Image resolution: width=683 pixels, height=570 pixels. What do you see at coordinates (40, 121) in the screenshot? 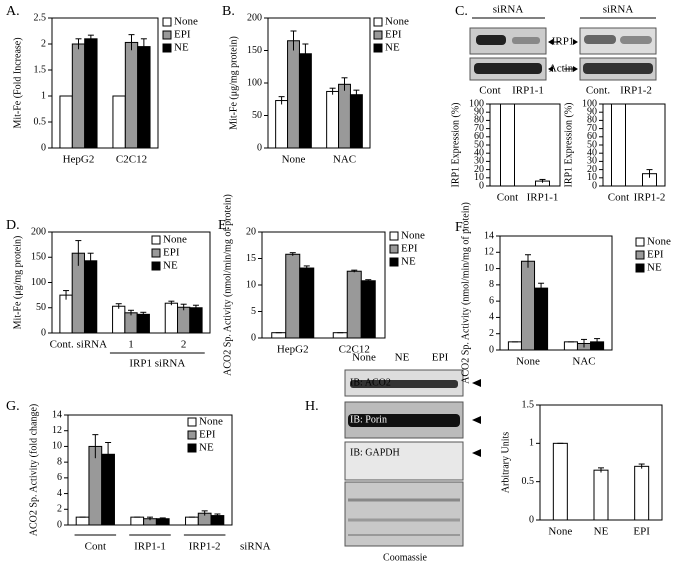
I see `y-tick-label: 0.5` at bounding box center [40, 121].